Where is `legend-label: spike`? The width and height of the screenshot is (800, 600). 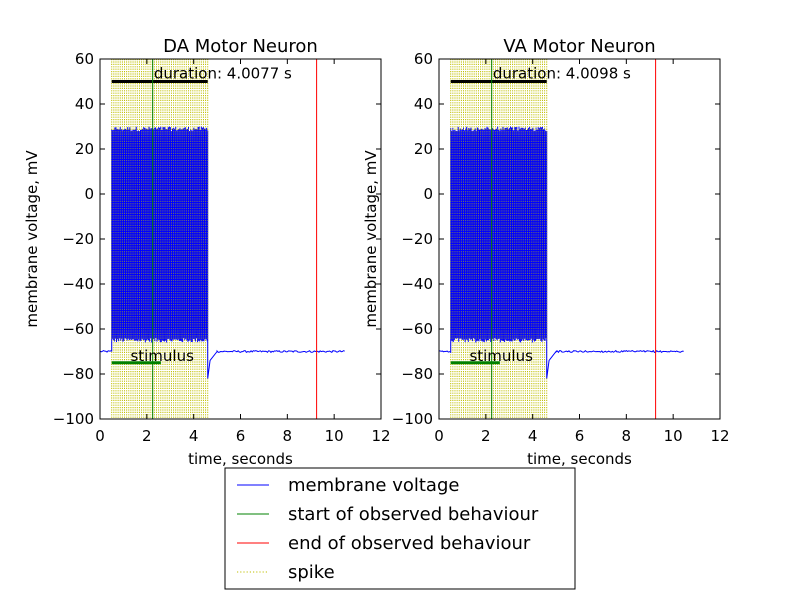
legend-label: spike is located at coordinates (311, 572).